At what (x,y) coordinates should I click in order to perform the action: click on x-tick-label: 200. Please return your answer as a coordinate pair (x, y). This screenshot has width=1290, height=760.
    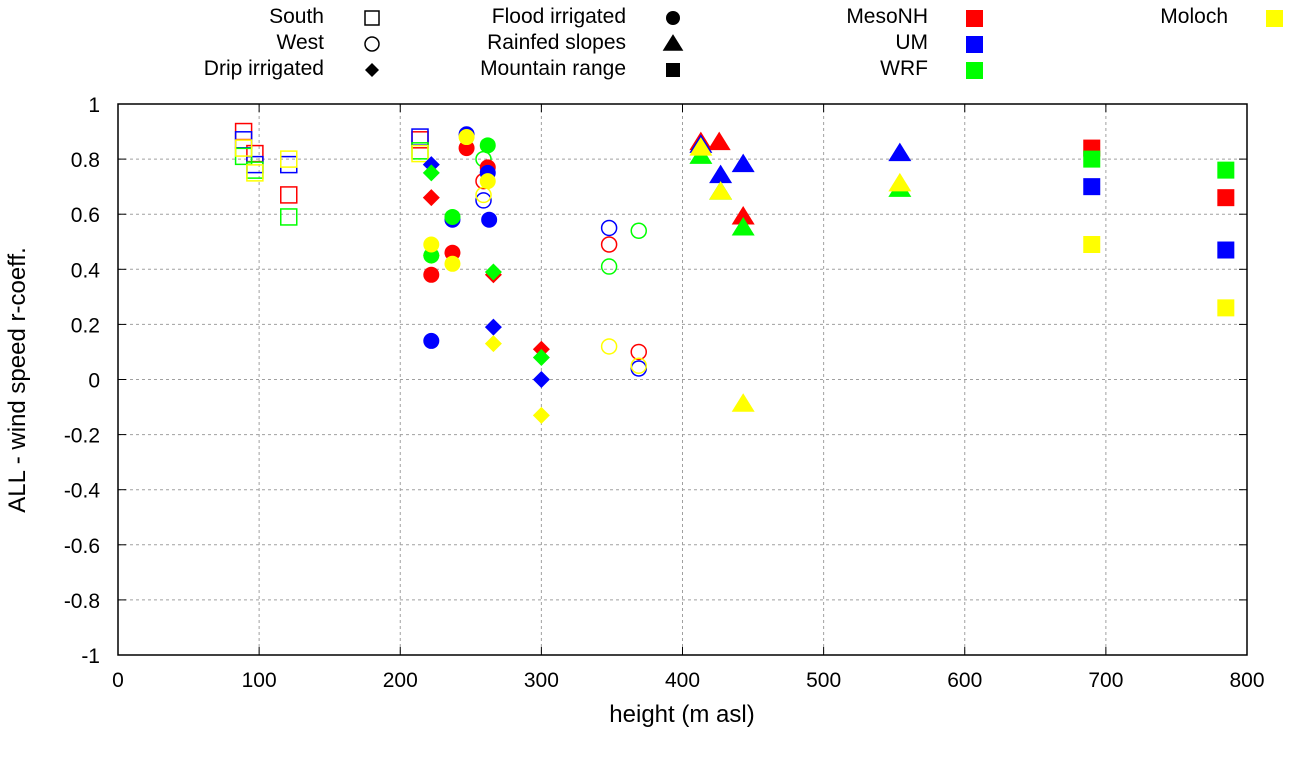
    Looking at the image, I should click on (400, 680).